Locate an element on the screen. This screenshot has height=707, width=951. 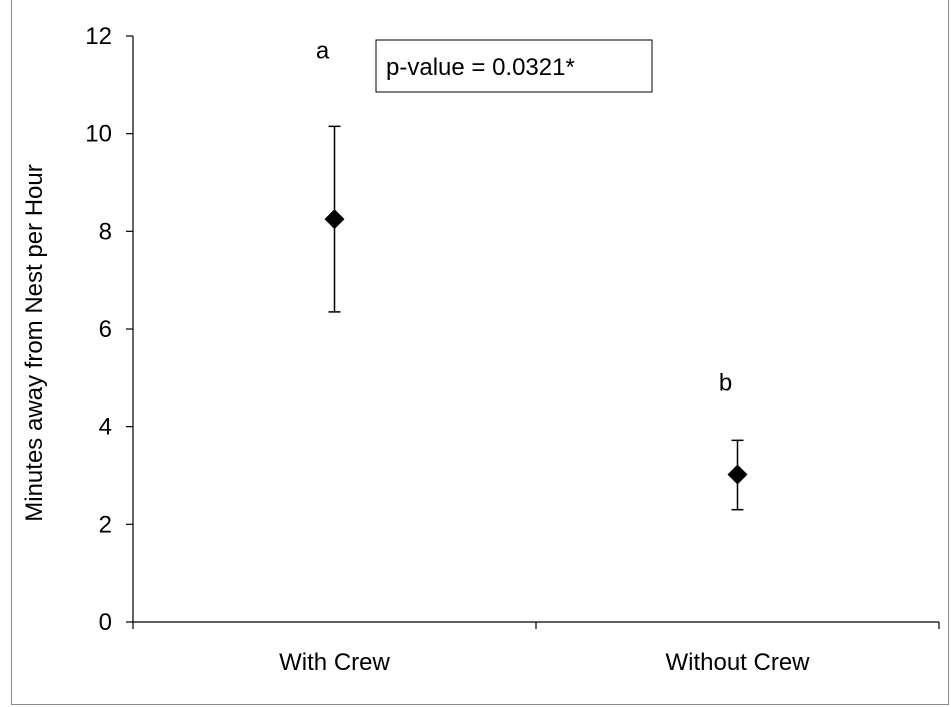
y-tick-label: 4 is located at coordinates (105, 427).